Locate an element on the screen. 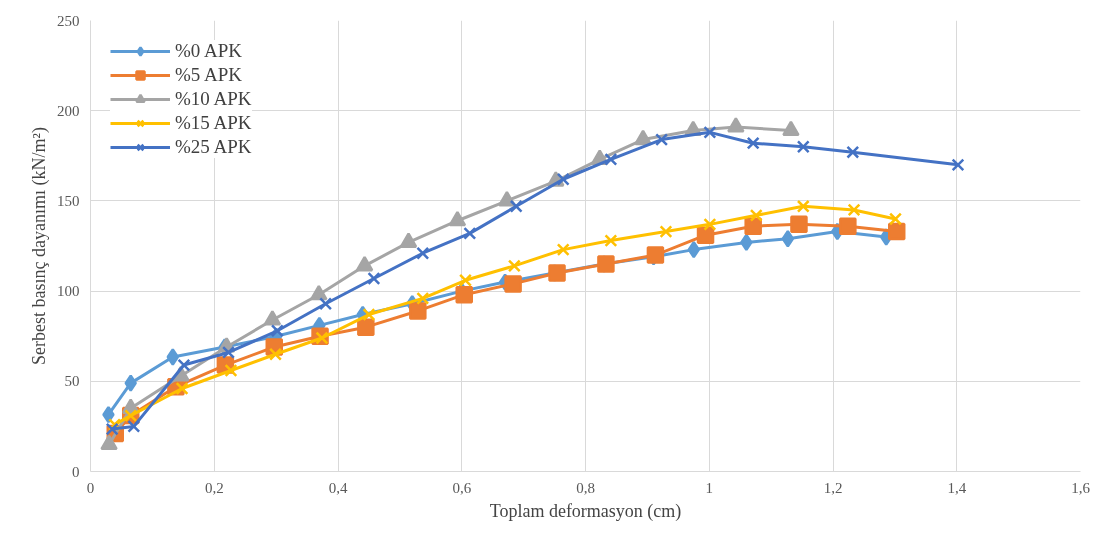 The image size is (1120, 551). y-tick-label: 50 is located at coordinates (72, 381).